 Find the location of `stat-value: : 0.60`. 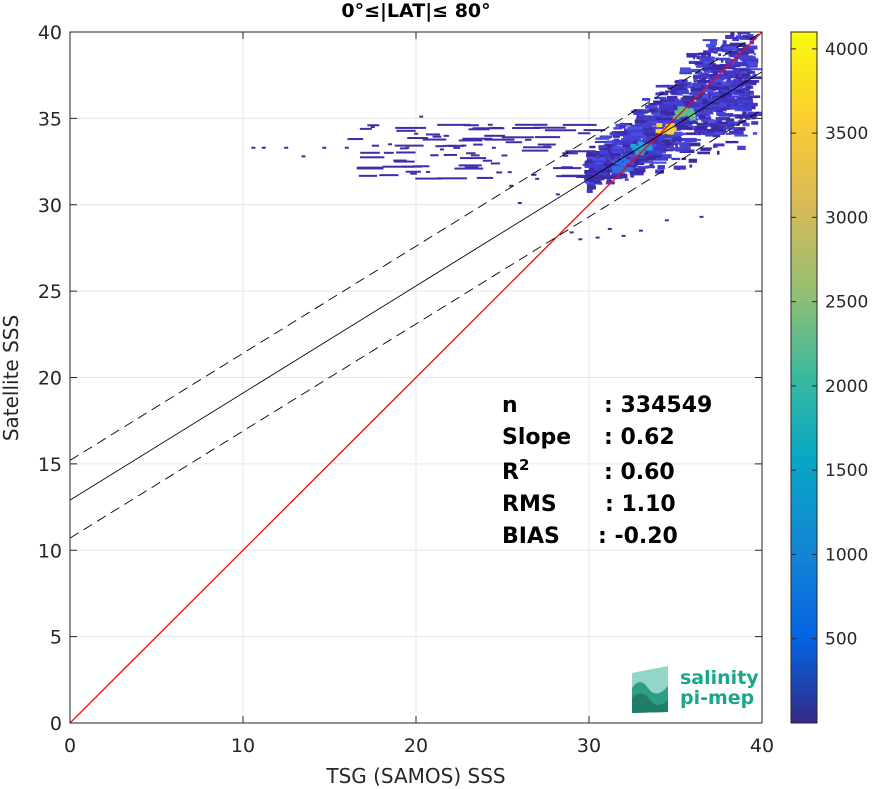

stat-value: : 0.60 is located at coordinates (639, 472).